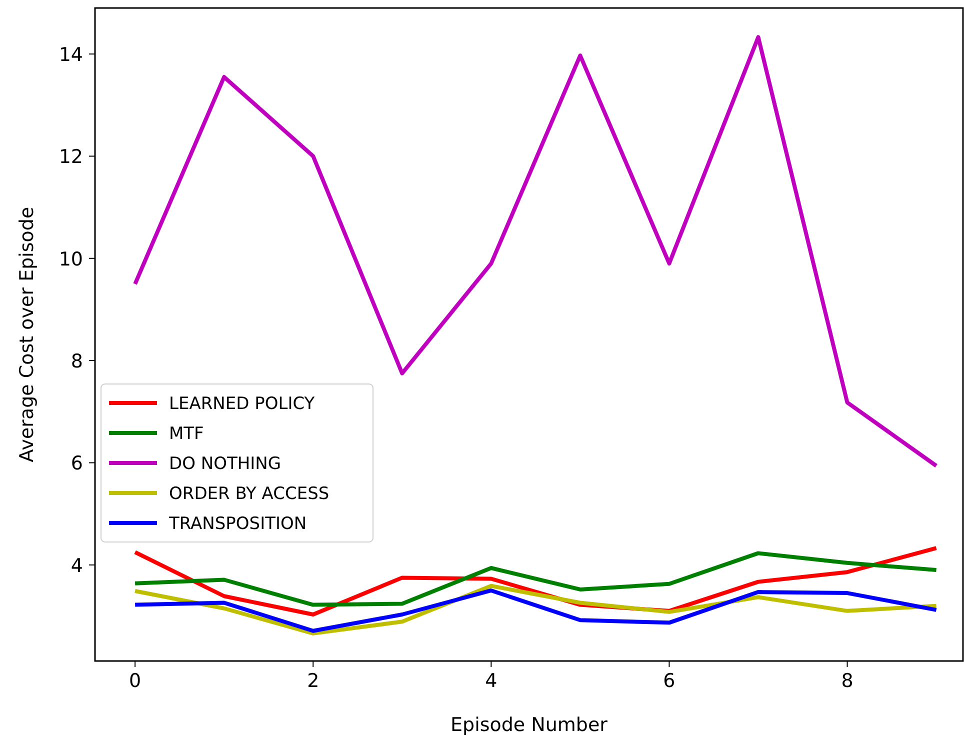 Image resolution: width=964 pixels, height=740 pixels. Describe the element at coordinates (135, 681) in the screenshot. I see `x-tick-label: 0` at that location.